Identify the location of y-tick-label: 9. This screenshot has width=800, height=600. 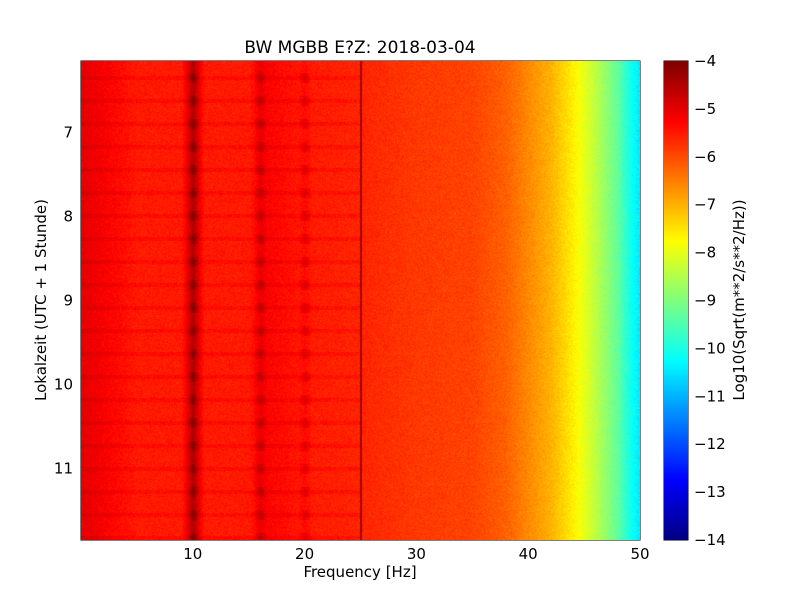
(68, 301).